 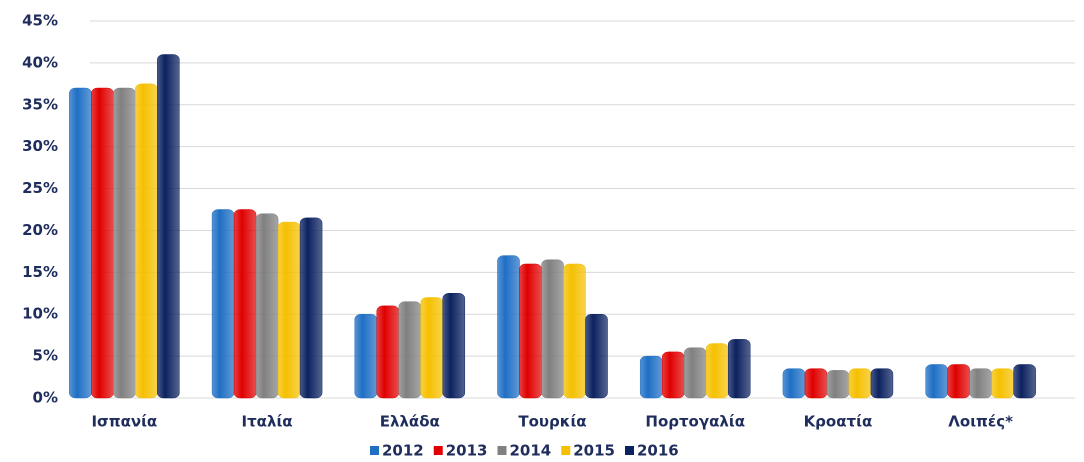 What do you see at coordinates (410, 422) in the screenshot?
I see `x-tick-label: Ελλάδα` at bounding box center [410, 422].